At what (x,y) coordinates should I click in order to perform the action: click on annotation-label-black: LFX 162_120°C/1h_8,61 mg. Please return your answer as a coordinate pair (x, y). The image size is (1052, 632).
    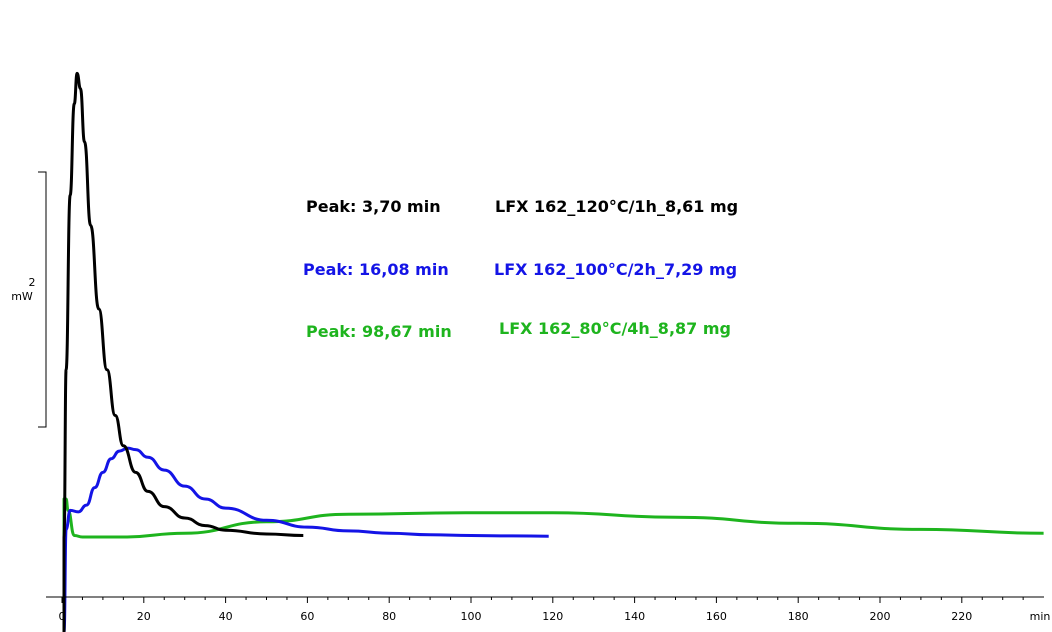
    Looking at the image, I should click on (616, 206).